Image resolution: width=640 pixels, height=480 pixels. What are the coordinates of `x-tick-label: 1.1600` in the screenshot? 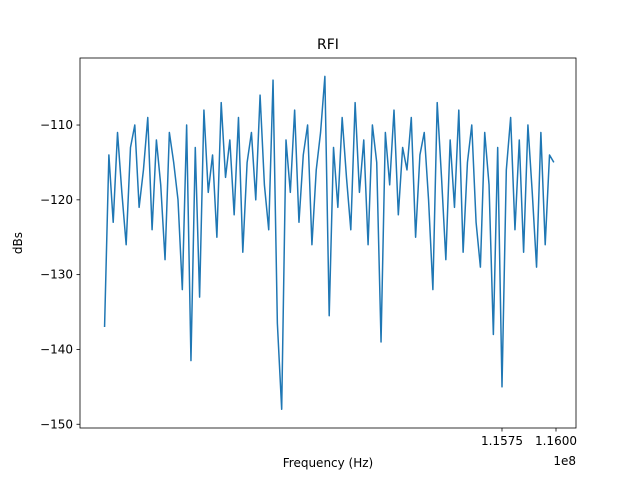 It's located at (556, 441).